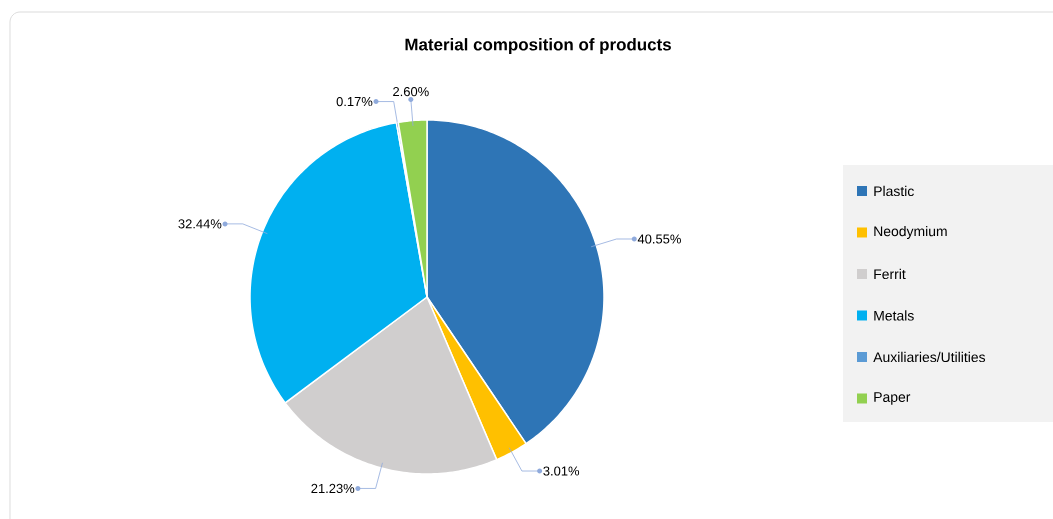  What do you see at coordinates (333, 488) in the screenshot?
I see `data-label: 21.23%` at bounding box center [333, 488].